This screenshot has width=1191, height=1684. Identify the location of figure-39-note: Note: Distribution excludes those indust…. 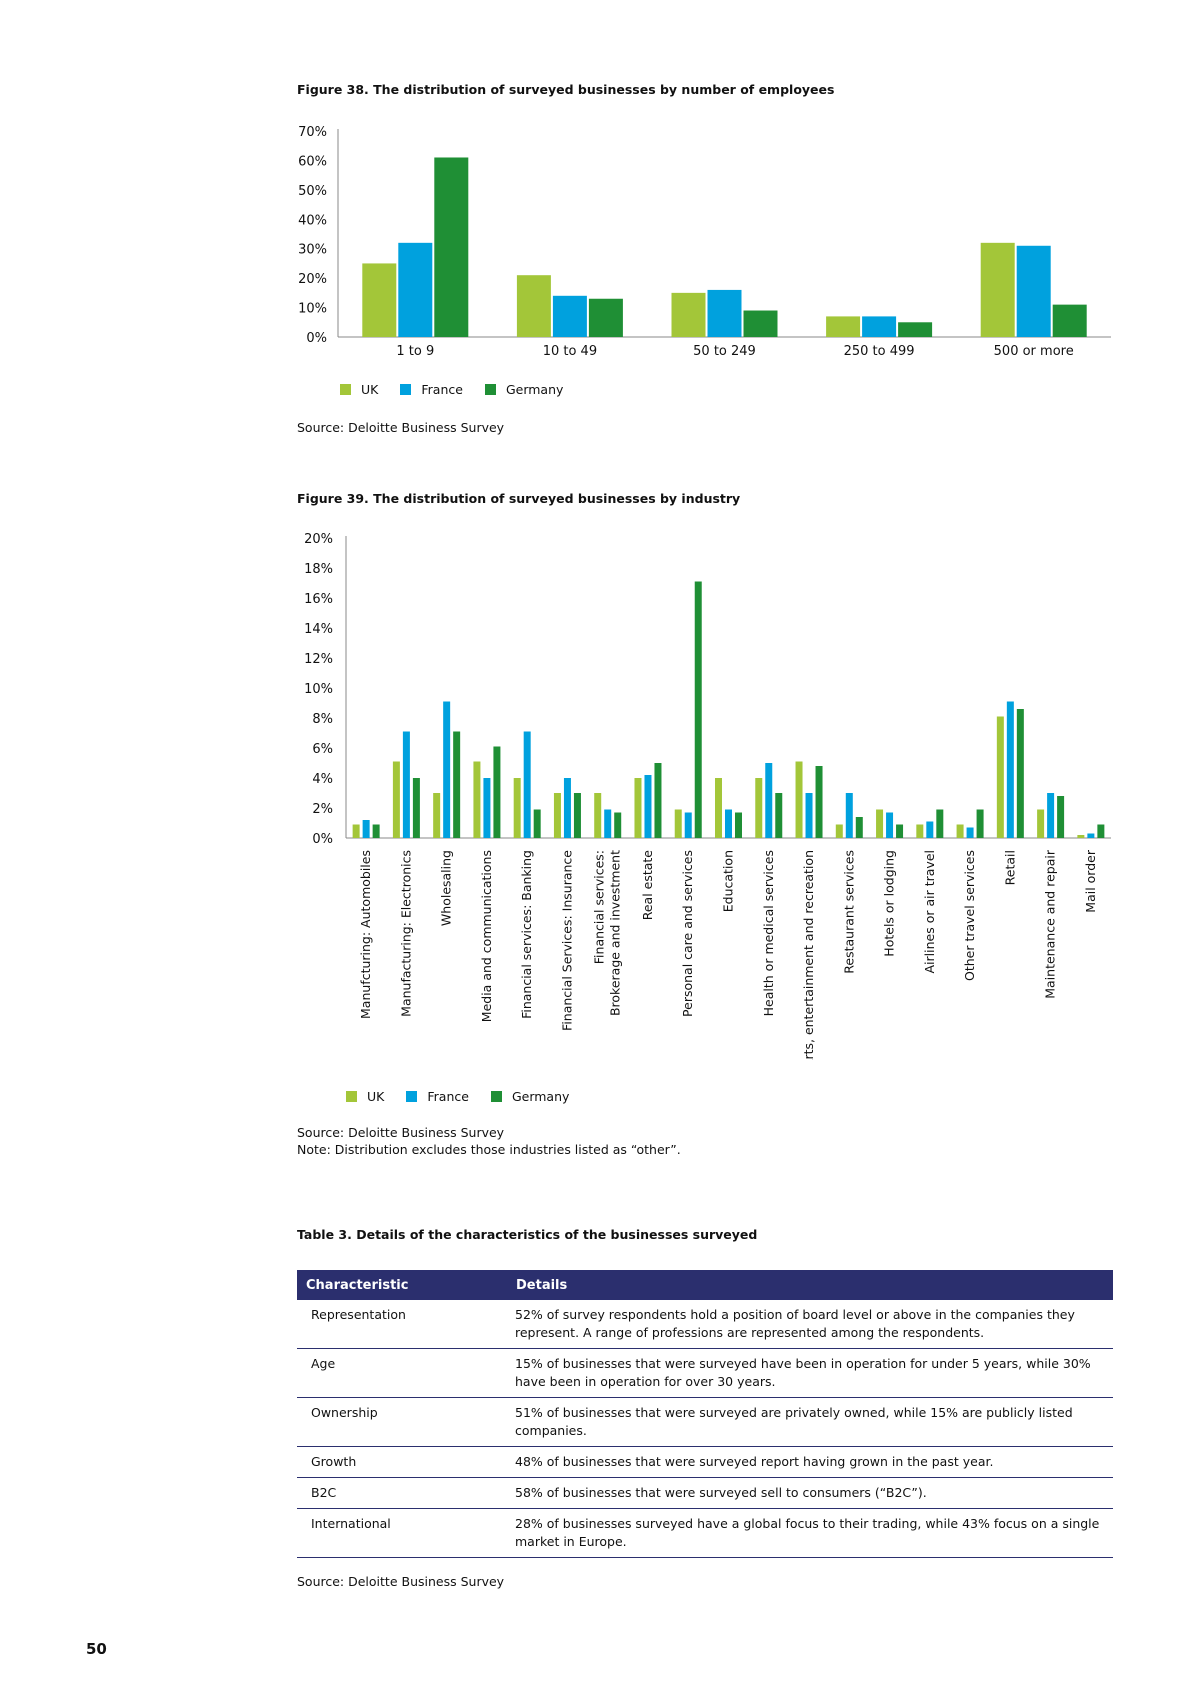
(489, 1149).